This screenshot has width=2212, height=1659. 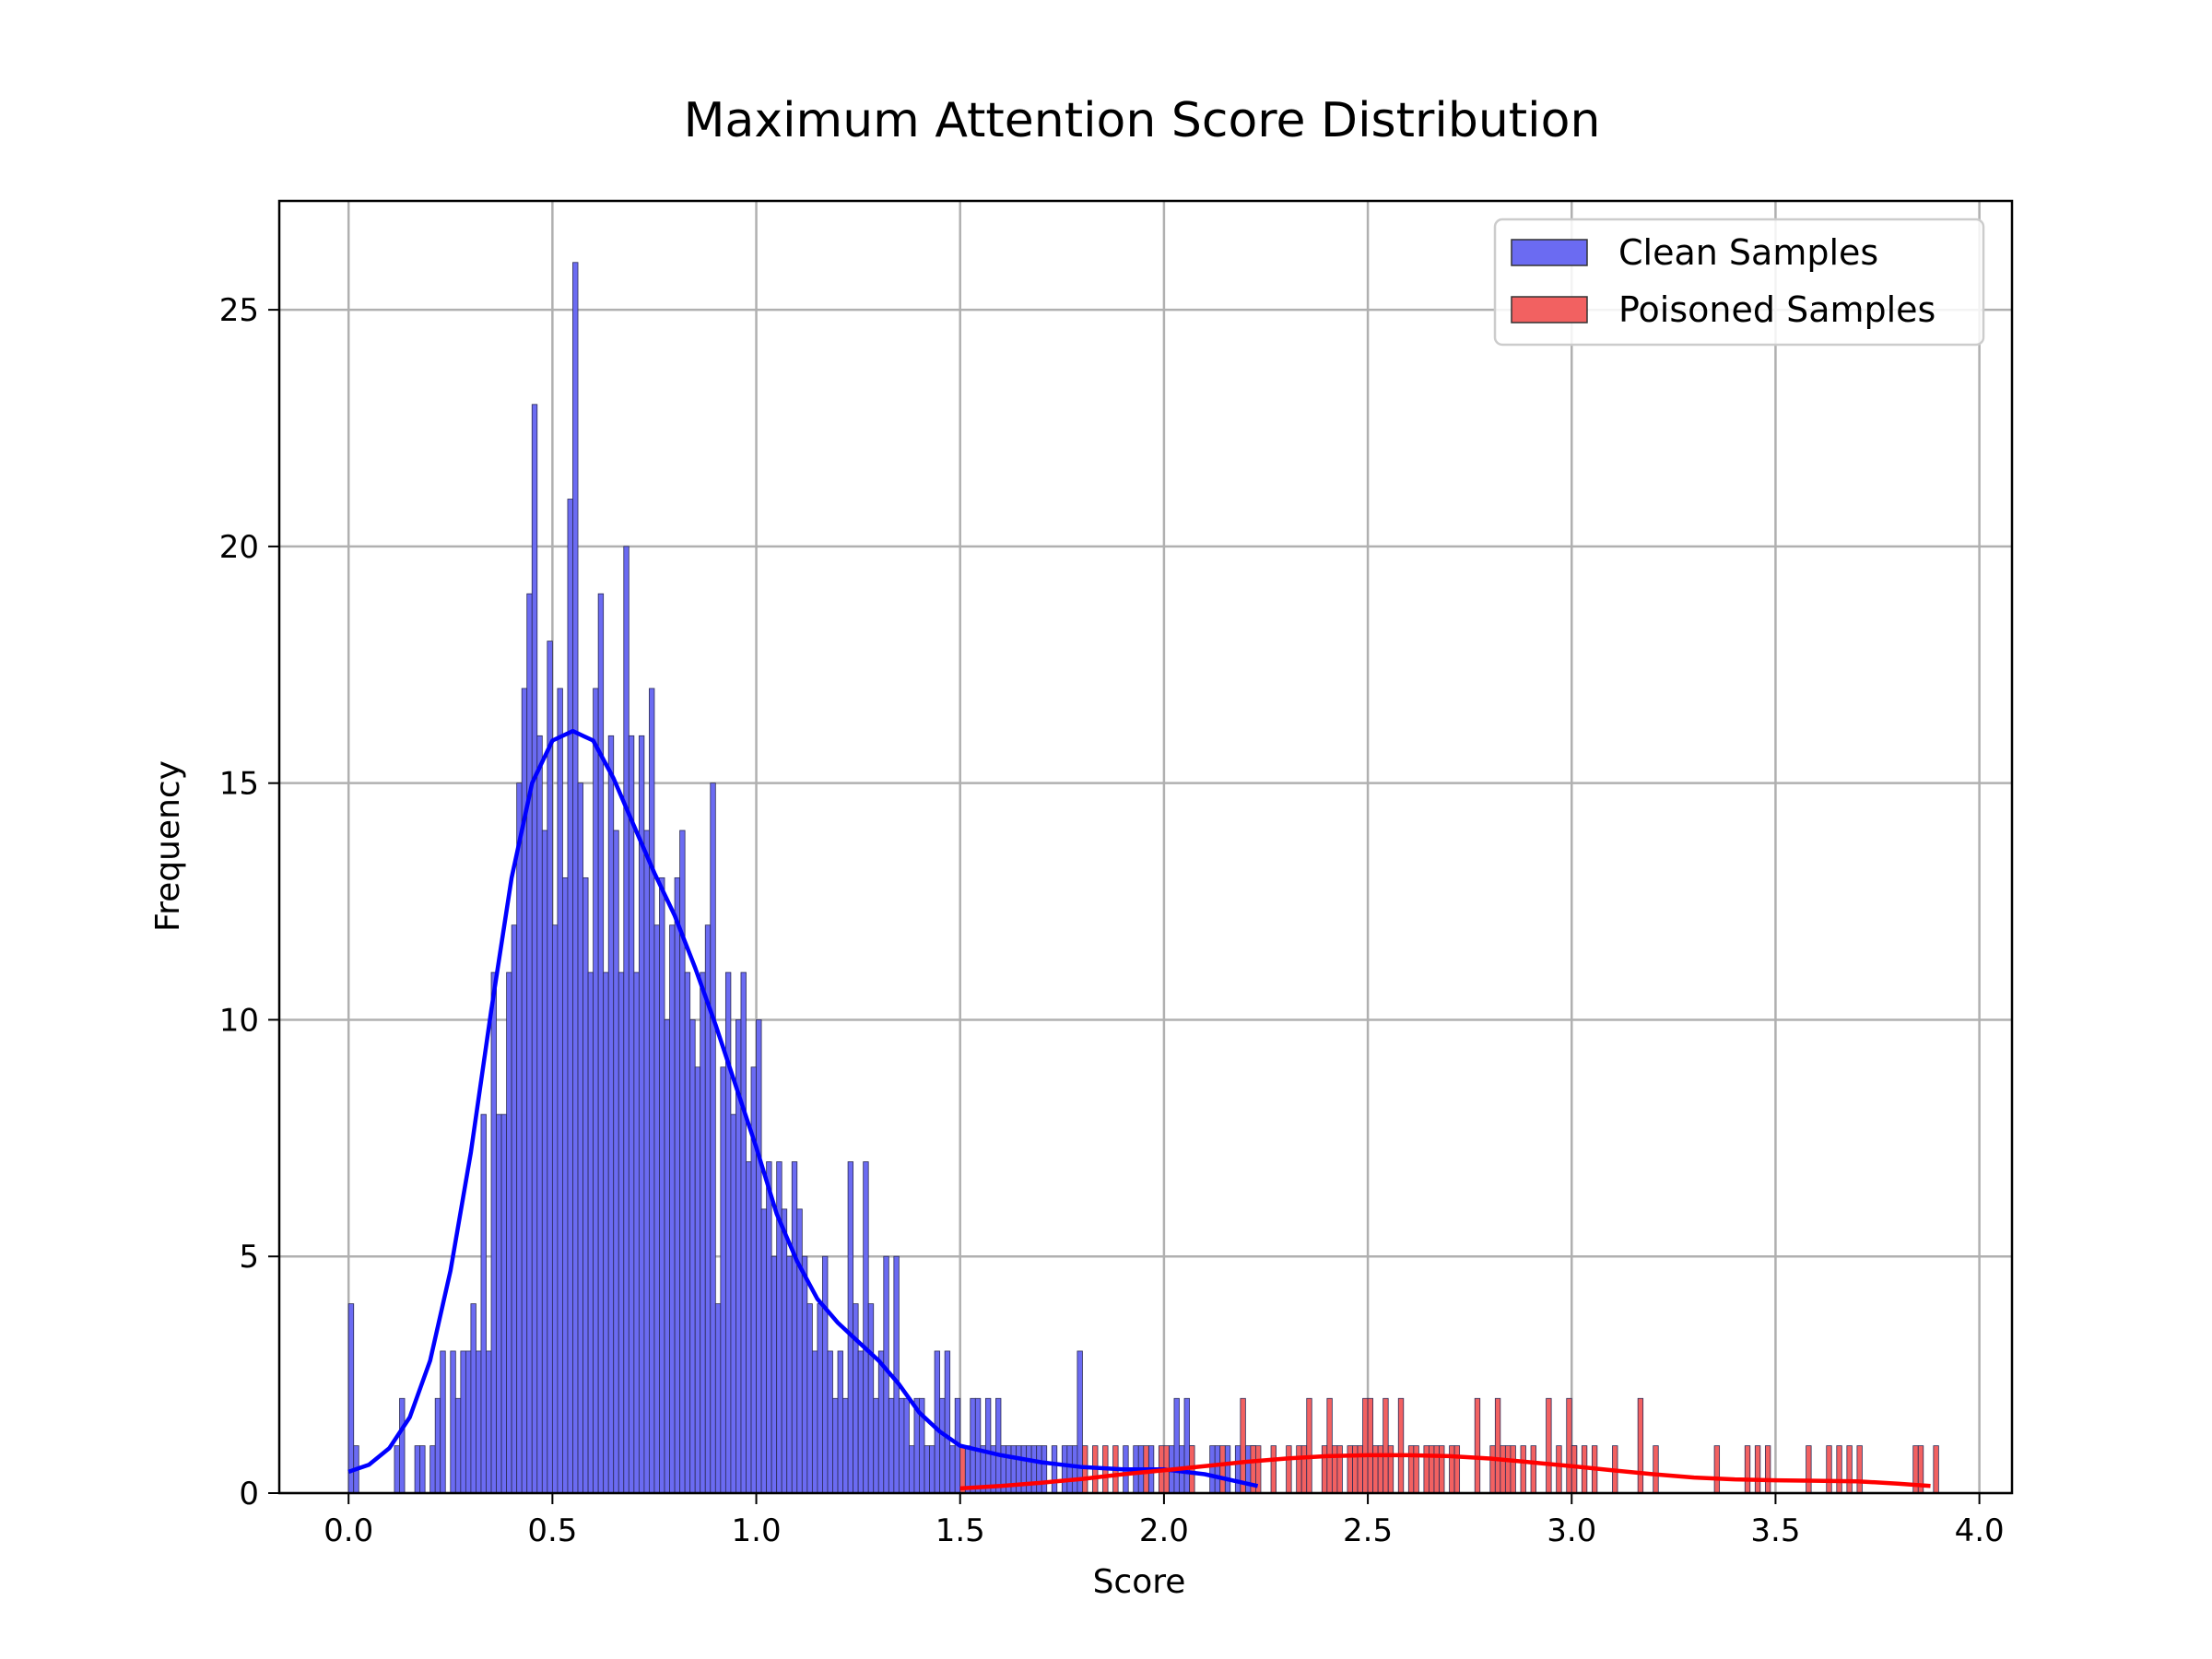 What do you see at coordinates (1139, 1582) in the screenshot?
I see `x-axis-label: Score` at bounding box center [1139, 1582].